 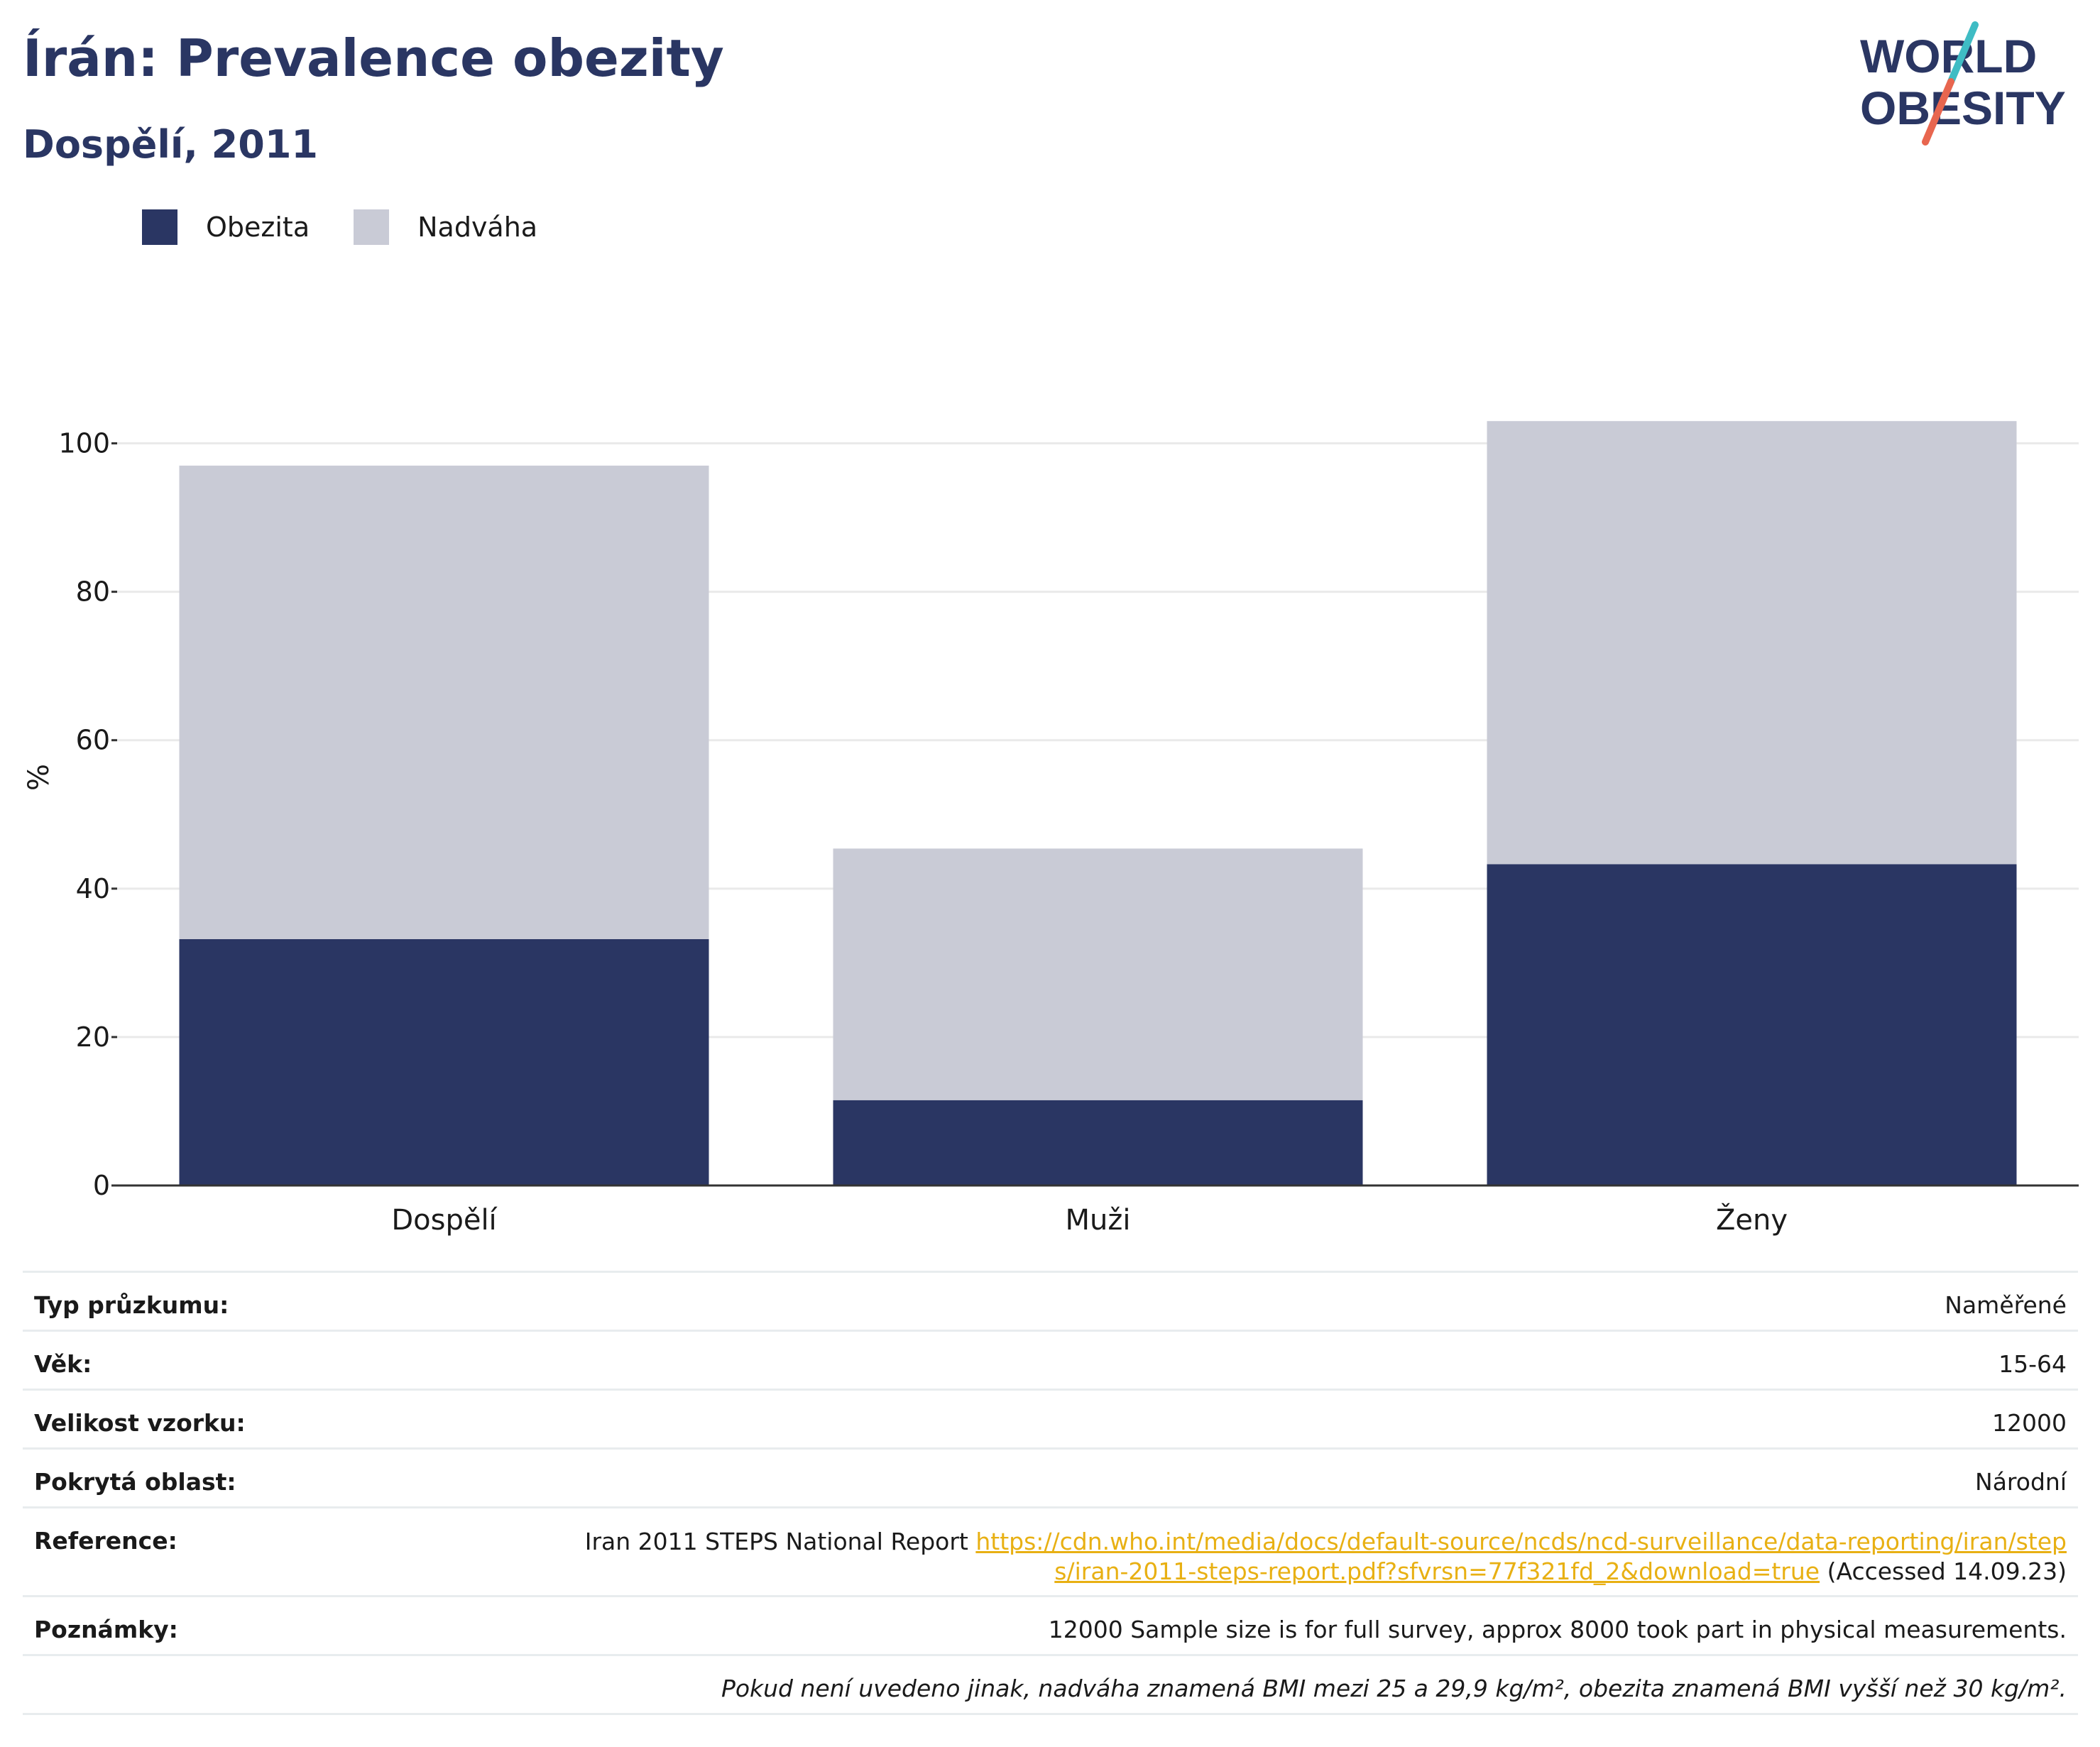 I want to click on x-tick-label: Dospělí, so click(x=444, y=1220).